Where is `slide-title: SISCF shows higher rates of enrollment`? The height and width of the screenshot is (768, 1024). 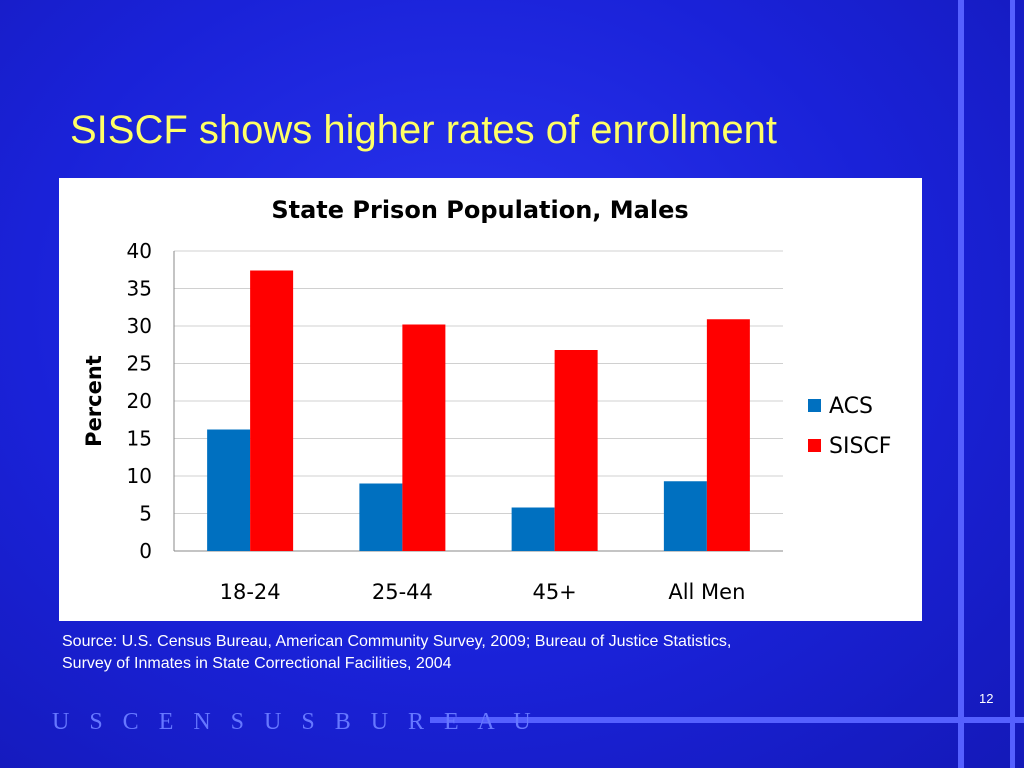
slide-title: SISCF shows higher rates of enrollment is located at coordinates (423, 130).